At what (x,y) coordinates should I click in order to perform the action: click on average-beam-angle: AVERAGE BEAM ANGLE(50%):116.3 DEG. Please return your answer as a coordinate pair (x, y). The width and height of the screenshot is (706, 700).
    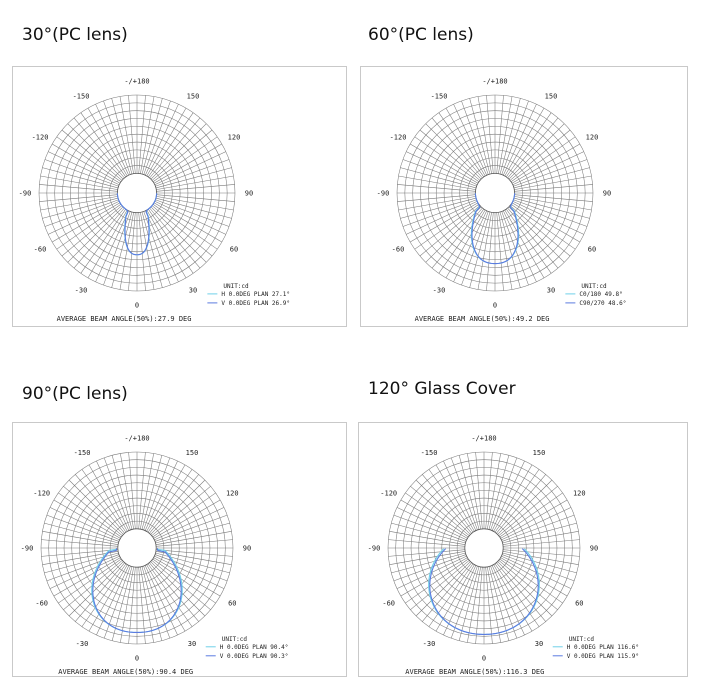
    Looking at the image, I should click on (474, 672).